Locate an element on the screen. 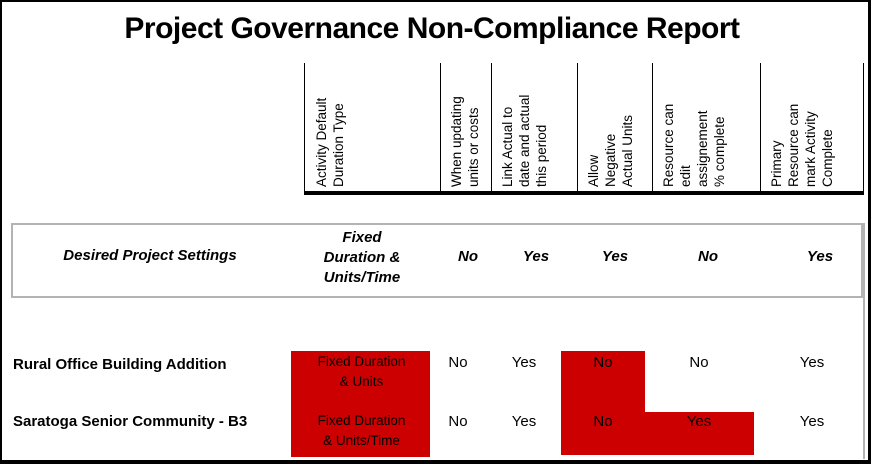 The image size is (871, 464). project-cell-duration-type: Fixed Duration & Units/Time is located at coordinates (361, 430).